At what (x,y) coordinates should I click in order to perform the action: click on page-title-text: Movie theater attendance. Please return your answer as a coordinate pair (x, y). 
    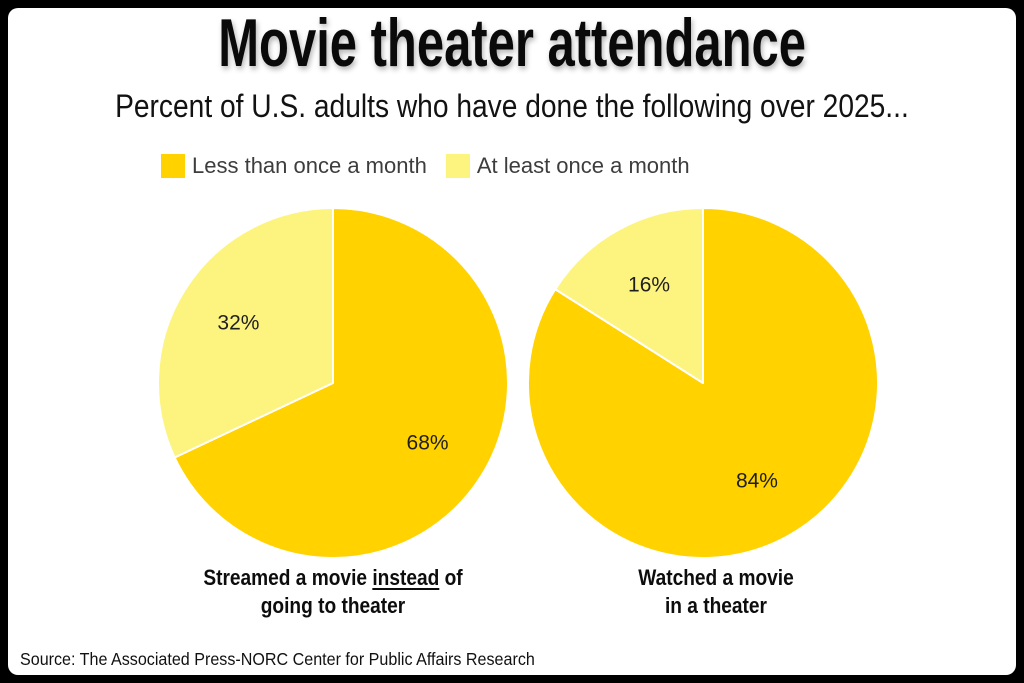
    Looking at the image, I should click on (512, 44).